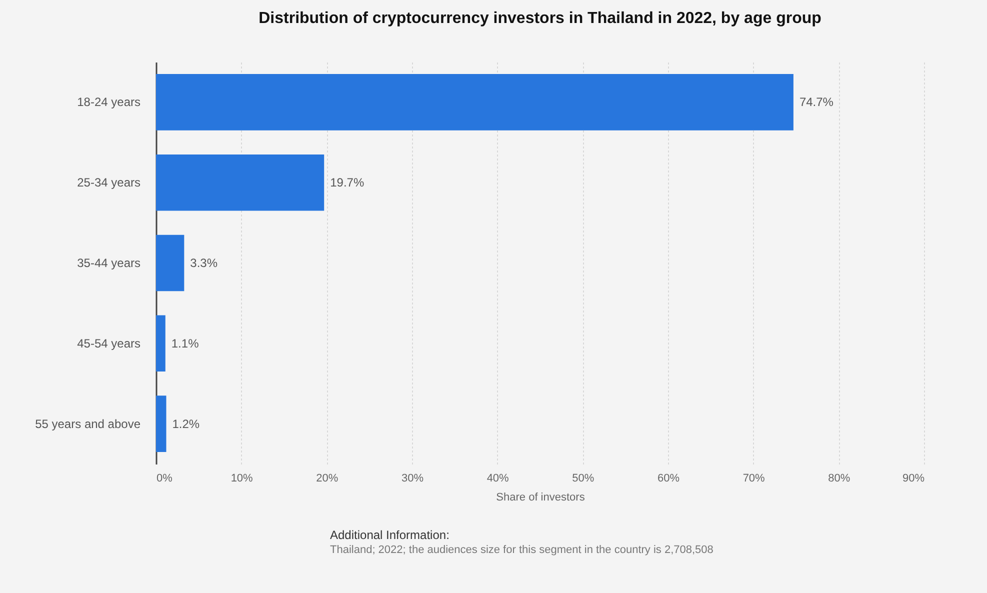 The width and height of the screenshot is (987, 593). What do you see at coordinates (108, 343) in the screenshot?
I see `y-tick-label: 45-54 years` at bounding box center [108, 343].